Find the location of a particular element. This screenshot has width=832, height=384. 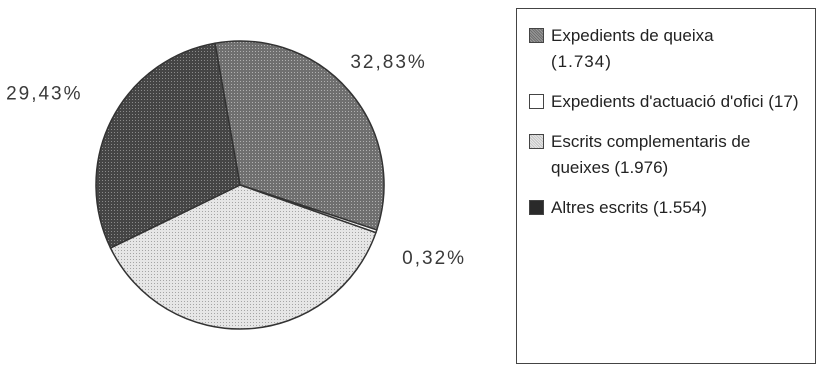

legend-item-expedients-queixa: Expedients de queixa (1.734) is located at coordinates (667, 49).